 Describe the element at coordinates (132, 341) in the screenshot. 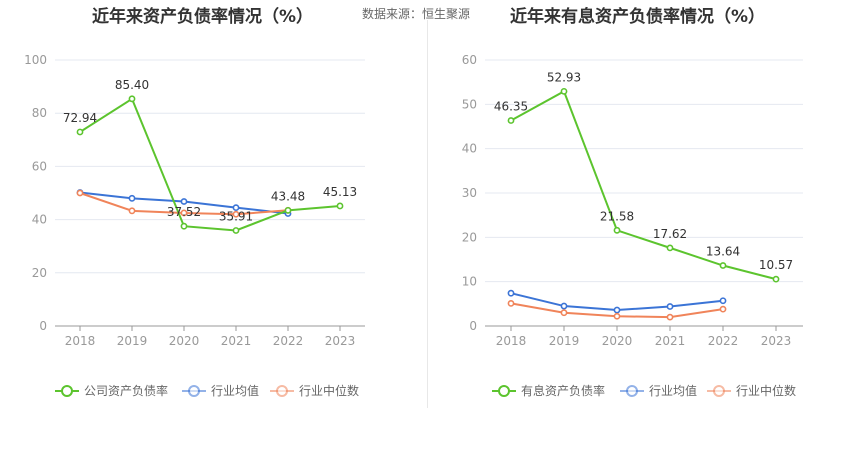

I see `left-x-tick-label: 2019` at that location.